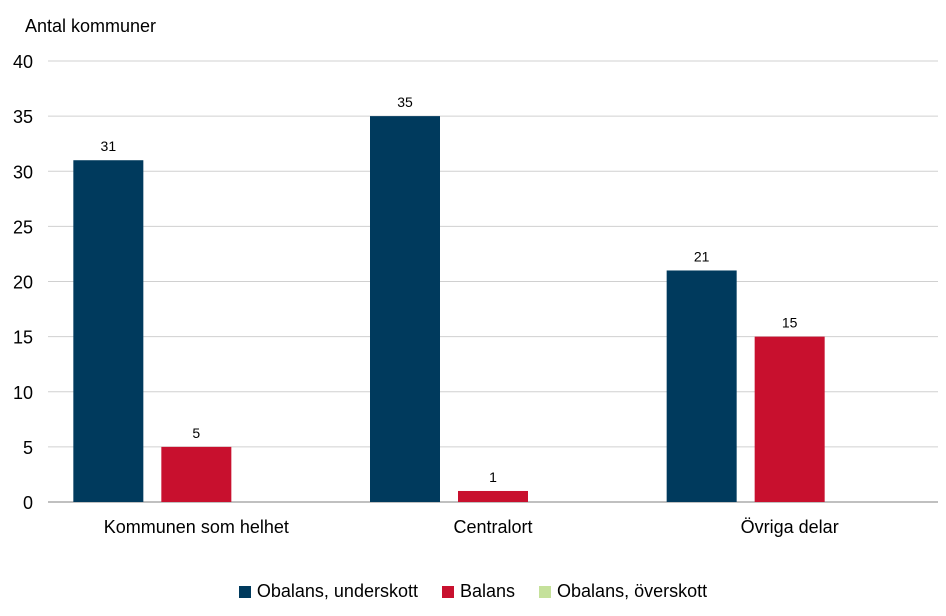  What do you see at coordinates (702, 256) in the screenshot?
I see `data-label: 21` at bounding box center [702, 256].